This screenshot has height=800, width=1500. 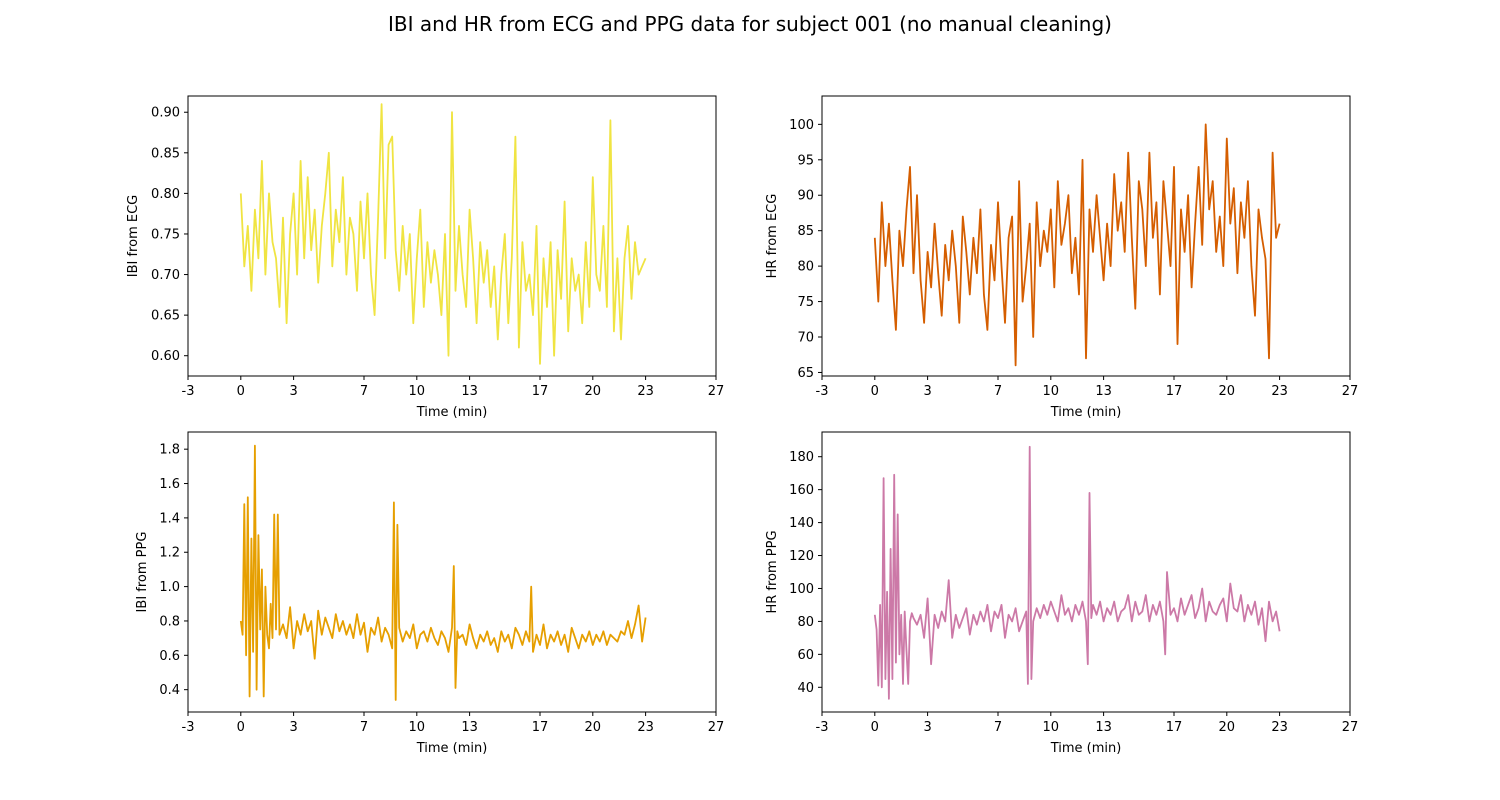 I want to click on y-tick-label: 0.8, so click(x=169, y=621).